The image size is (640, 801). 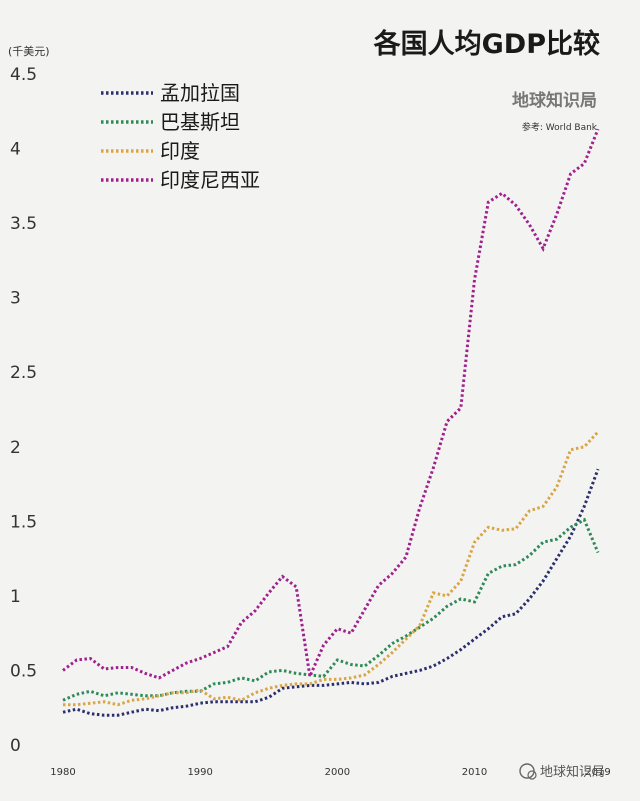 I want to click on legend-label-0: 孟加拉国, so click(x=200, y=93).